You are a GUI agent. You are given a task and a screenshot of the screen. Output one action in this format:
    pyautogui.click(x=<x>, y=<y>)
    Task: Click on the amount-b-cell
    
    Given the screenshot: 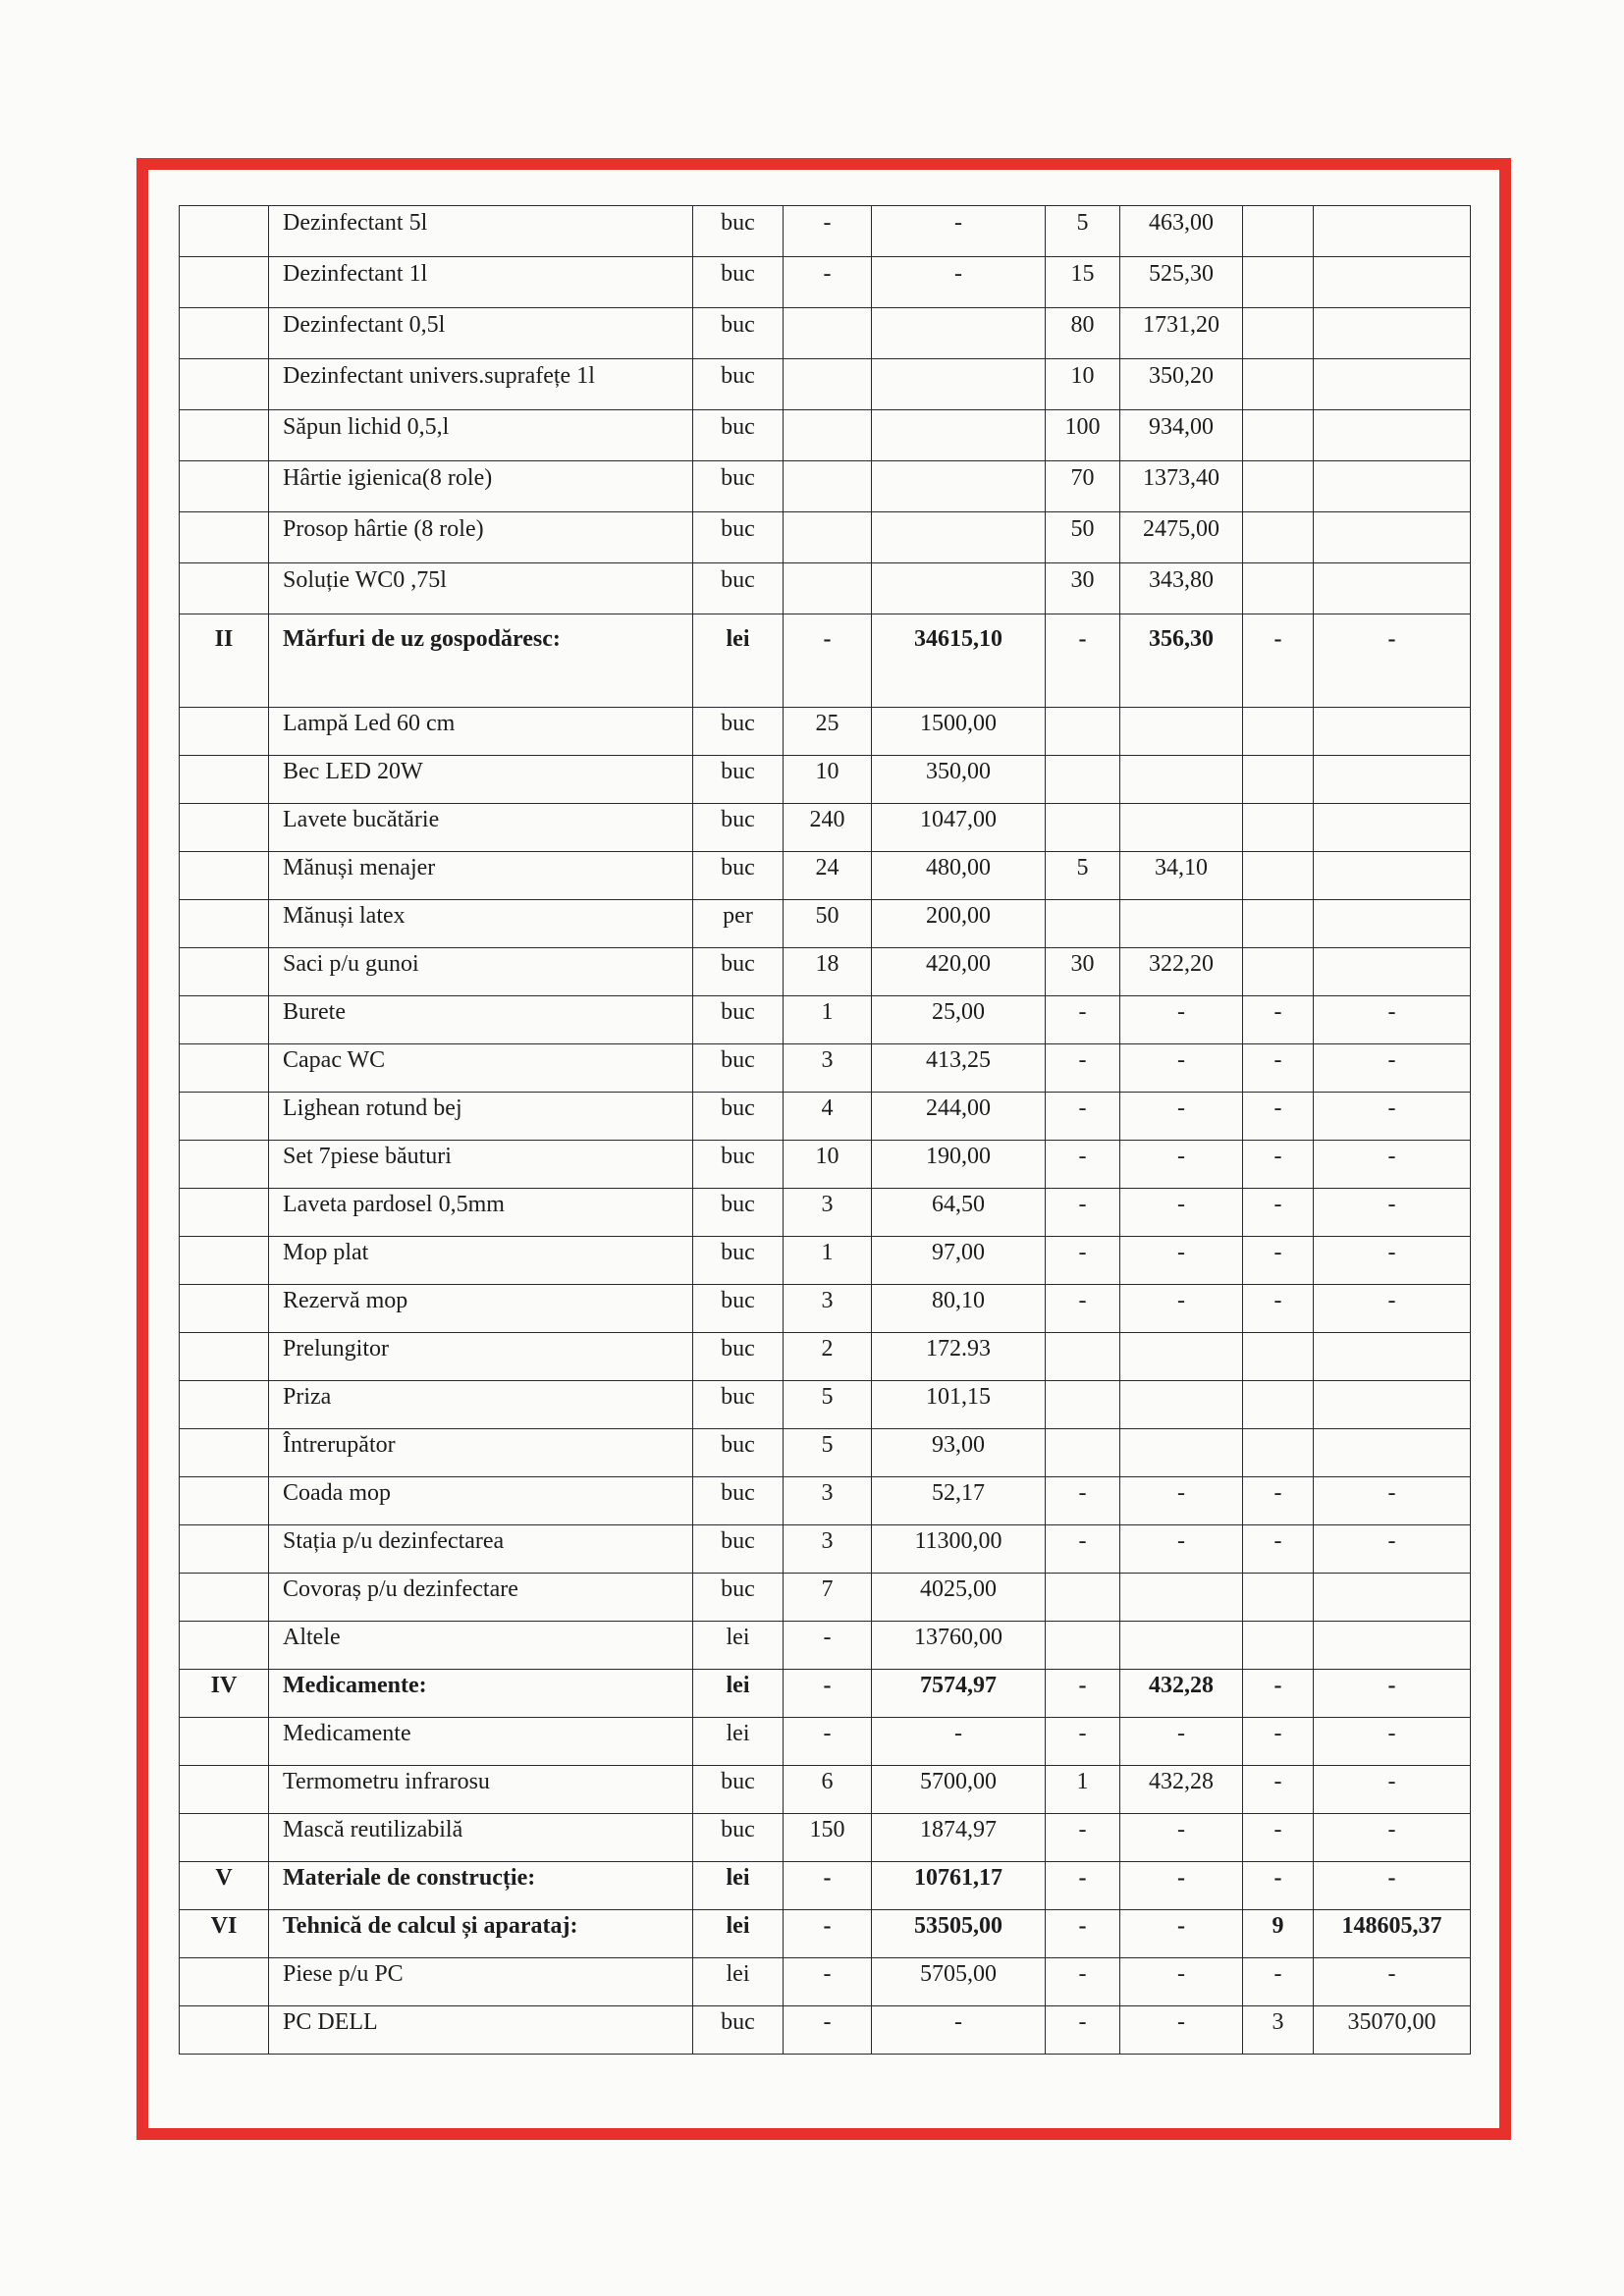 What is the action you would take?
    pyautogui.click(x=1181, y=732)
    